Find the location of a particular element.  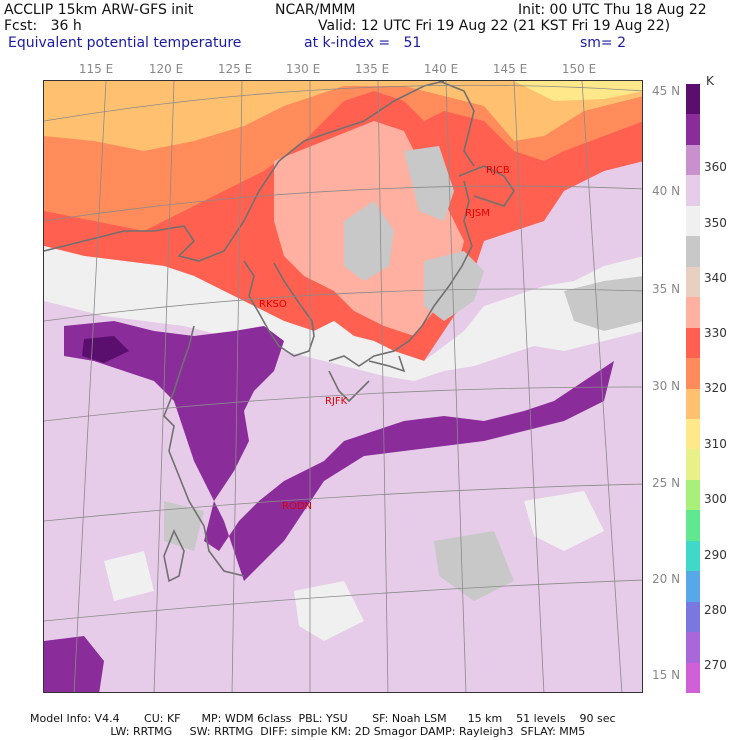

longitude-label: 115 E is located at coordinates (96, 69).